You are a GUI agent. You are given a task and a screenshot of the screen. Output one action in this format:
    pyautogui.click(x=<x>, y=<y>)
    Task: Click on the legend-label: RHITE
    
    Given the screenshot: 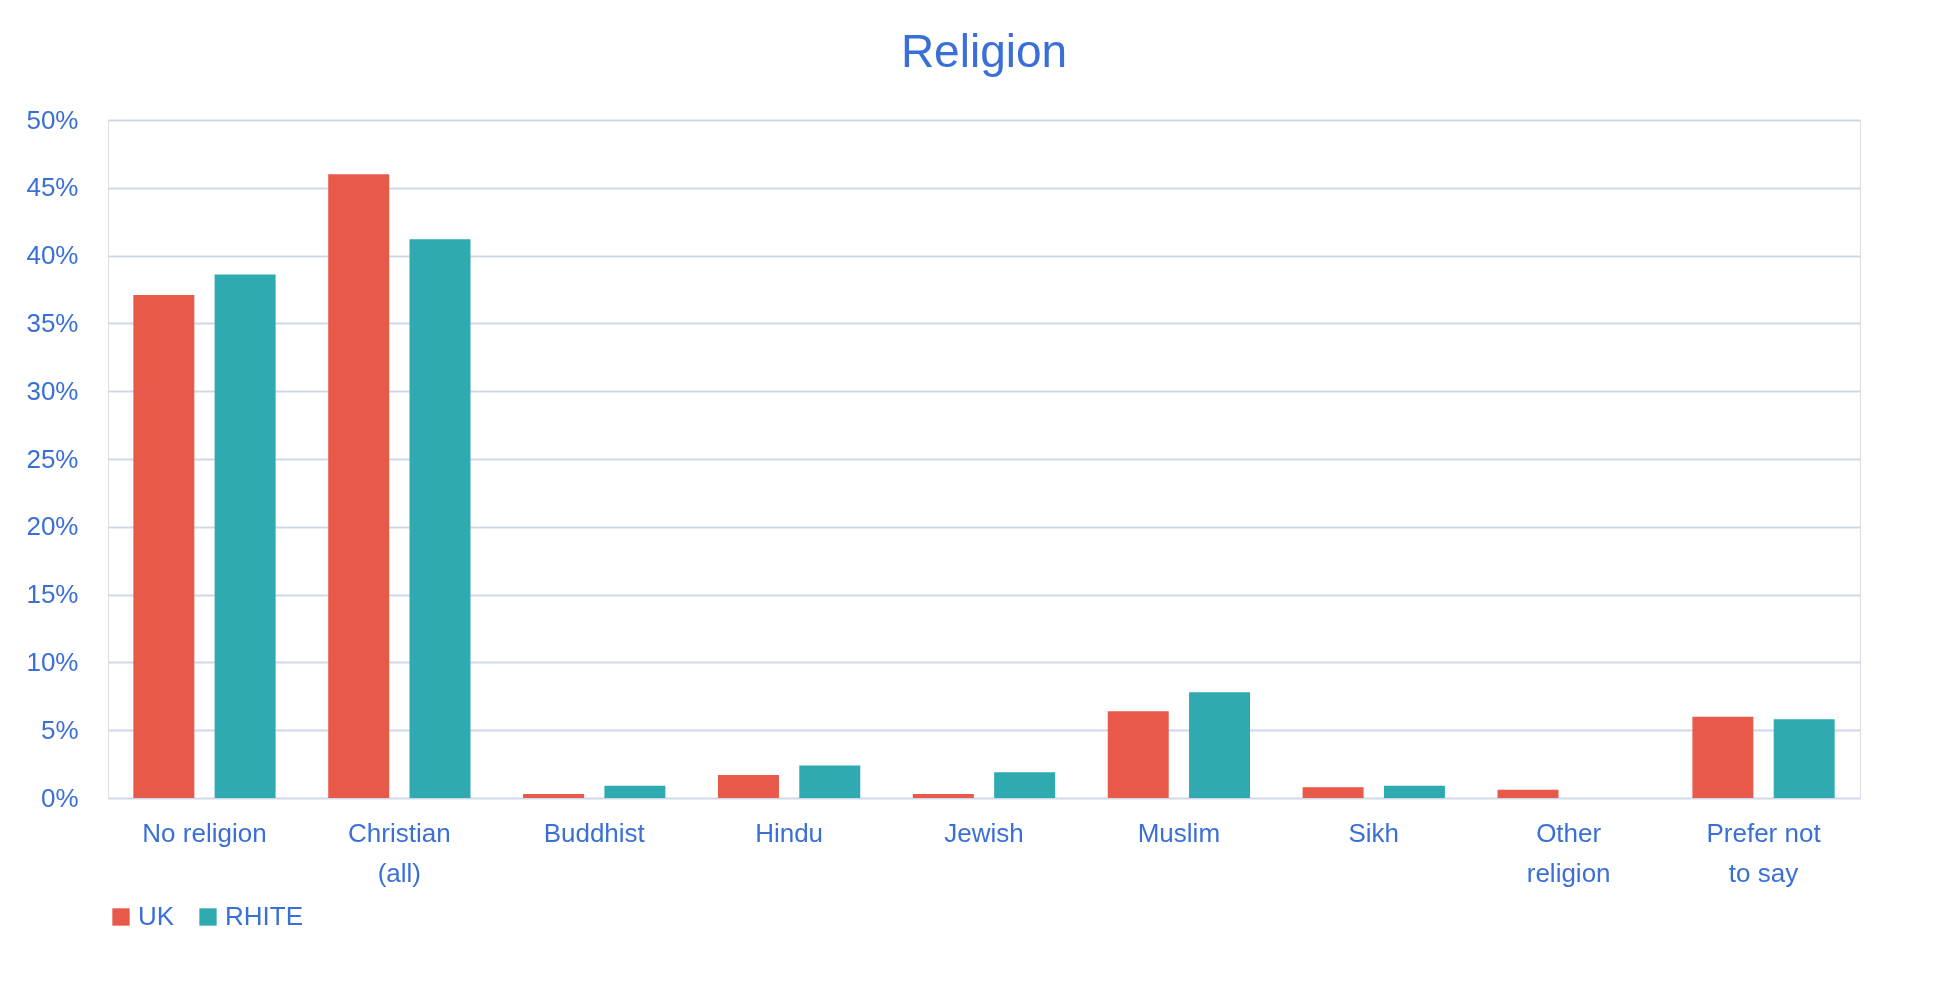 What is the action you would take?
    pyautogui.click(x=264, y=916)
    